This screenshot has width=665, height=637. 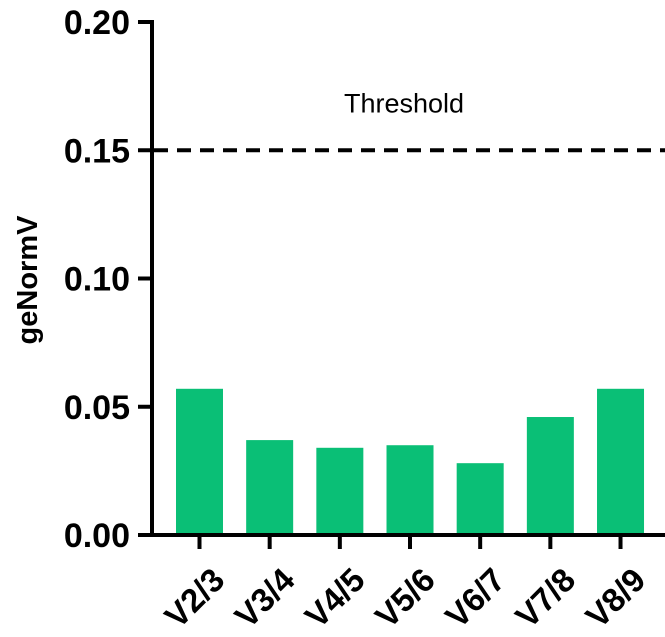 What do you see at coordinates (335, 598) in the screenshot?
I see `x-tick-label: V4/5` at bounding box center [335, 598].